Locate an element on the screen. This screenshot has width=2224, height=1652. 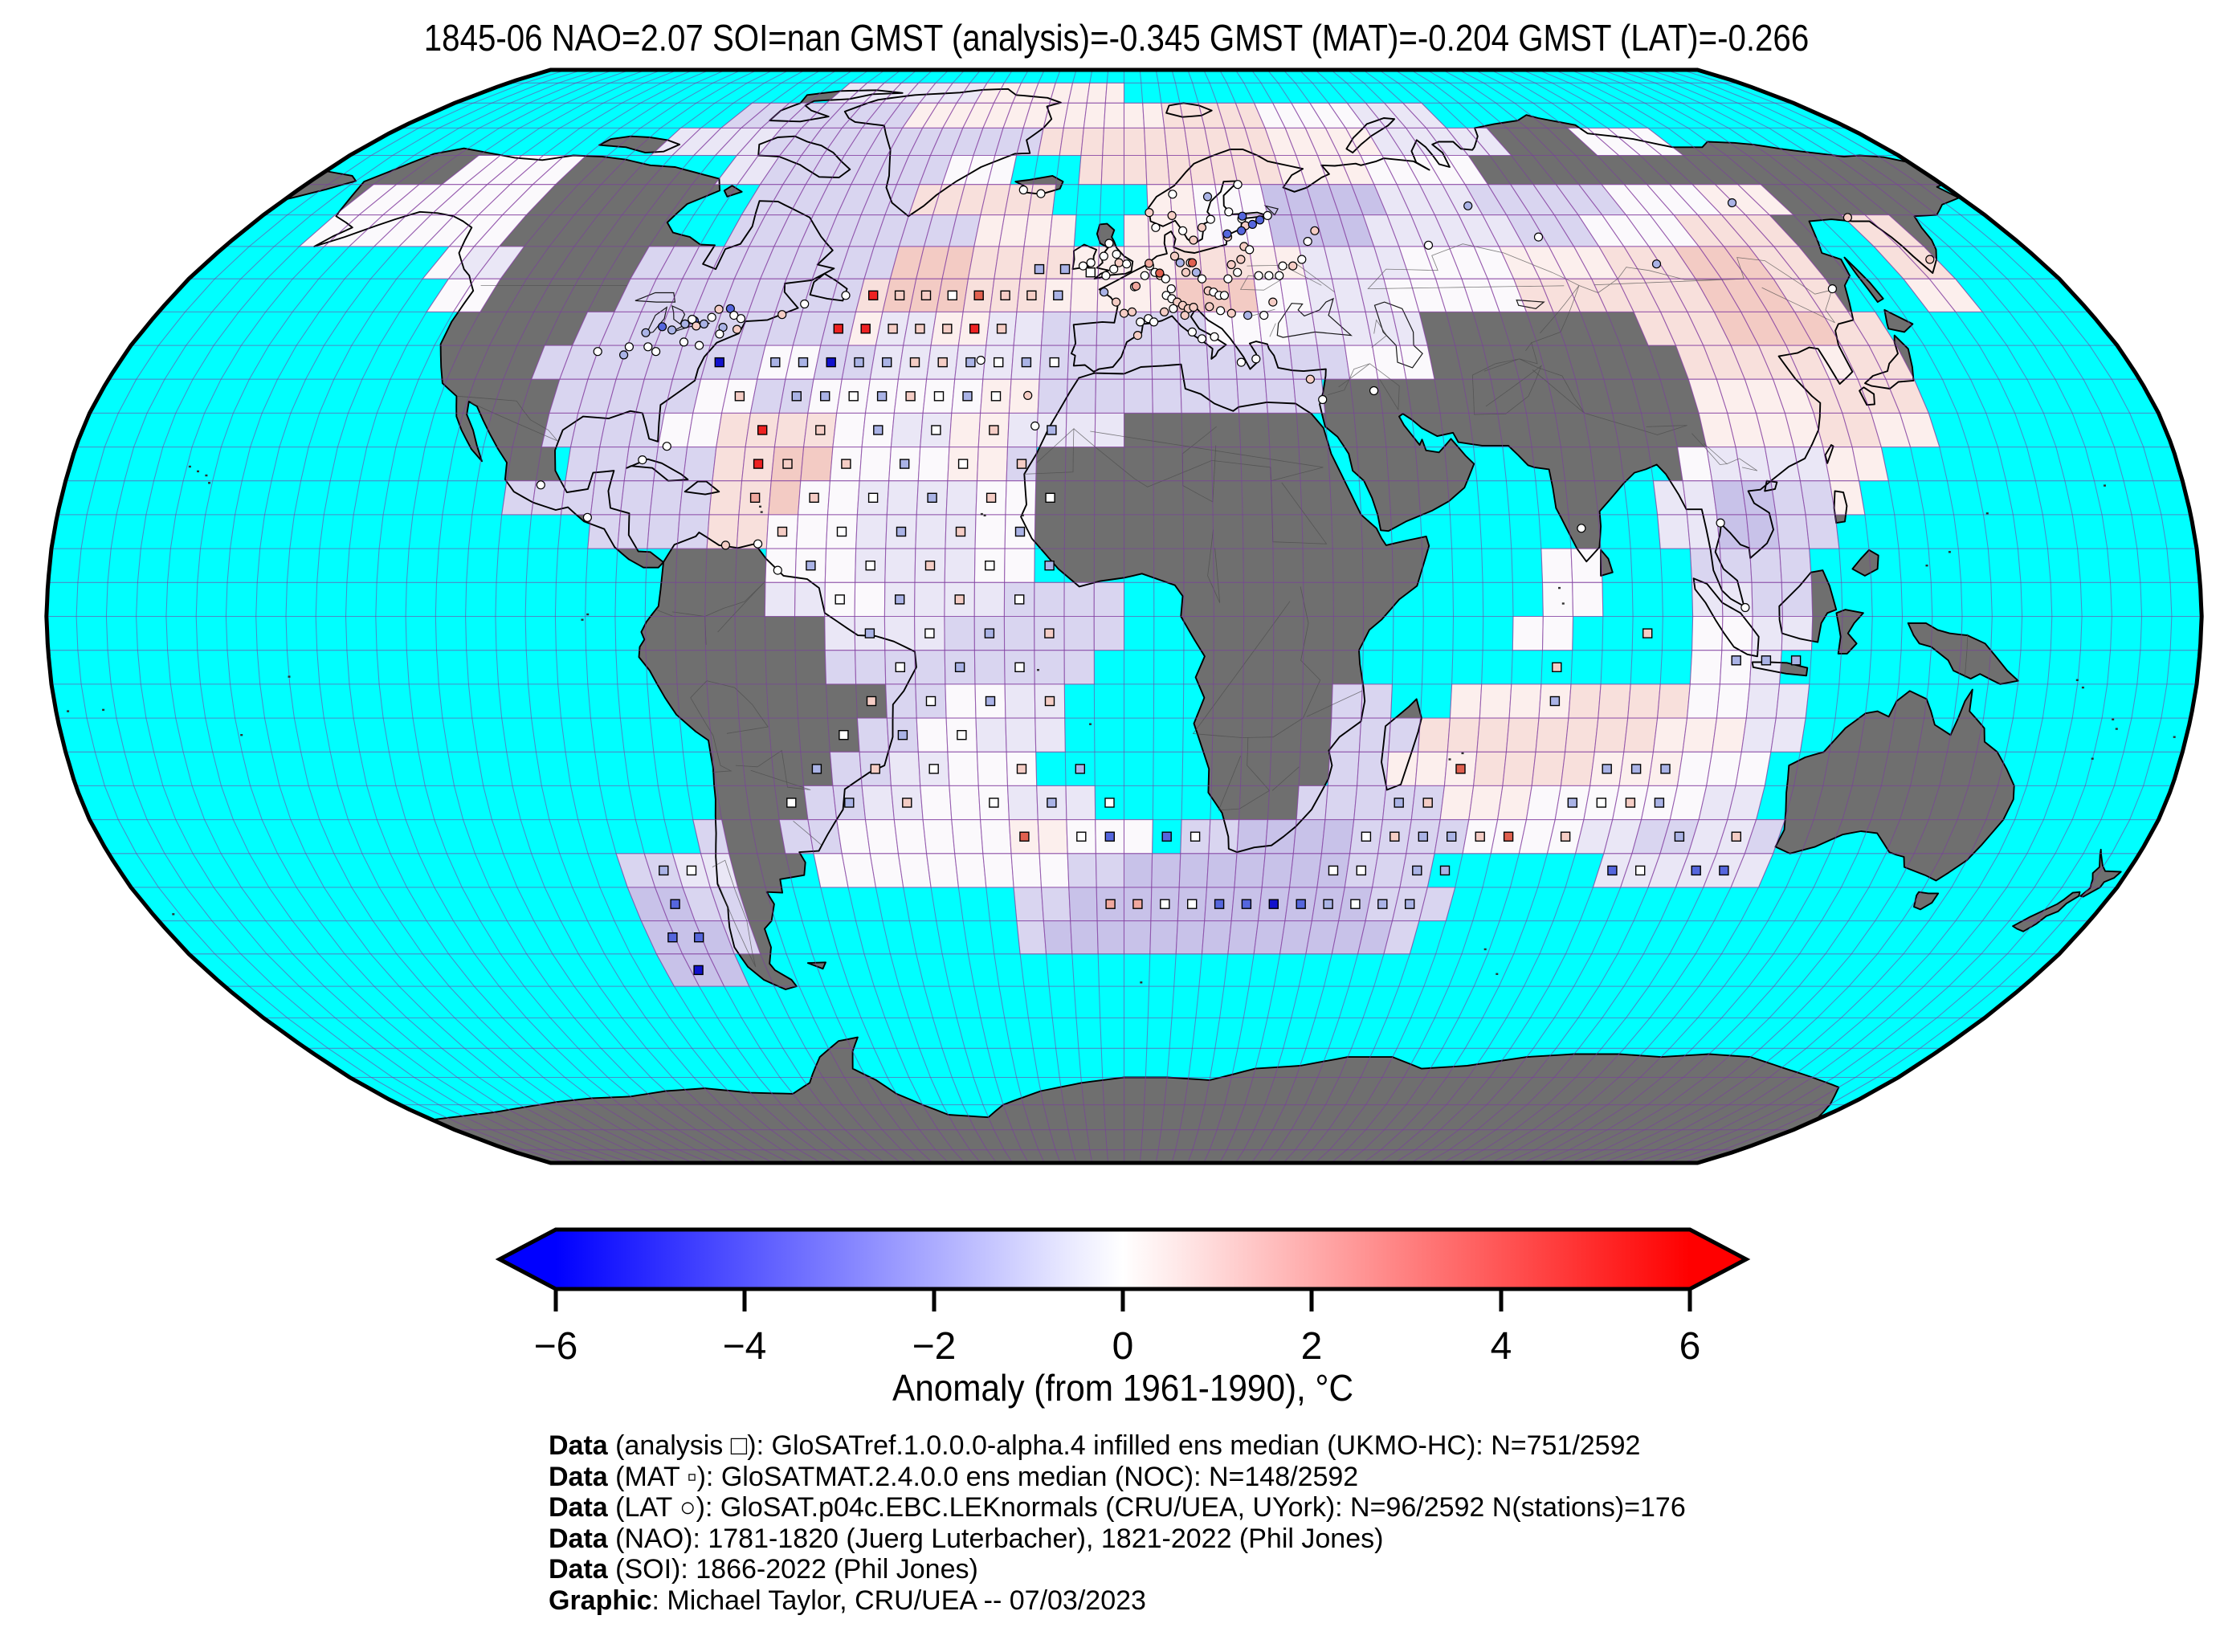
svg-text: 0 is located at coordinates (1123, 1346).